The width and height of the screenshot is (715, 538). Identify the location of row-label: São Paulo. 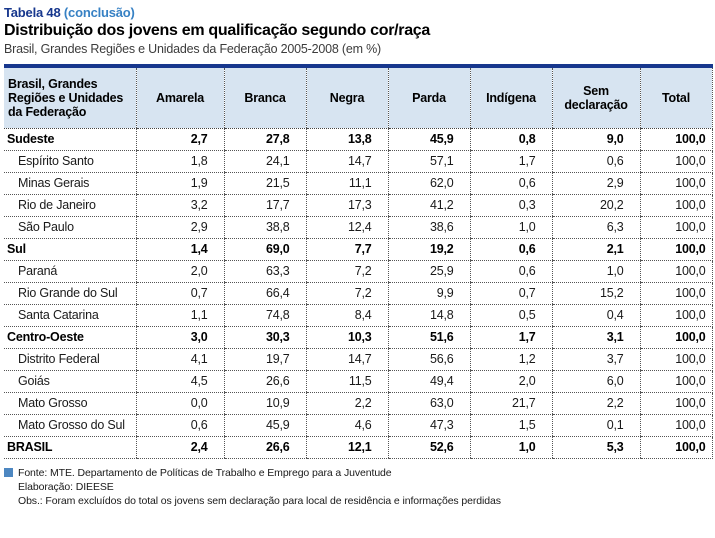
(70, 227).